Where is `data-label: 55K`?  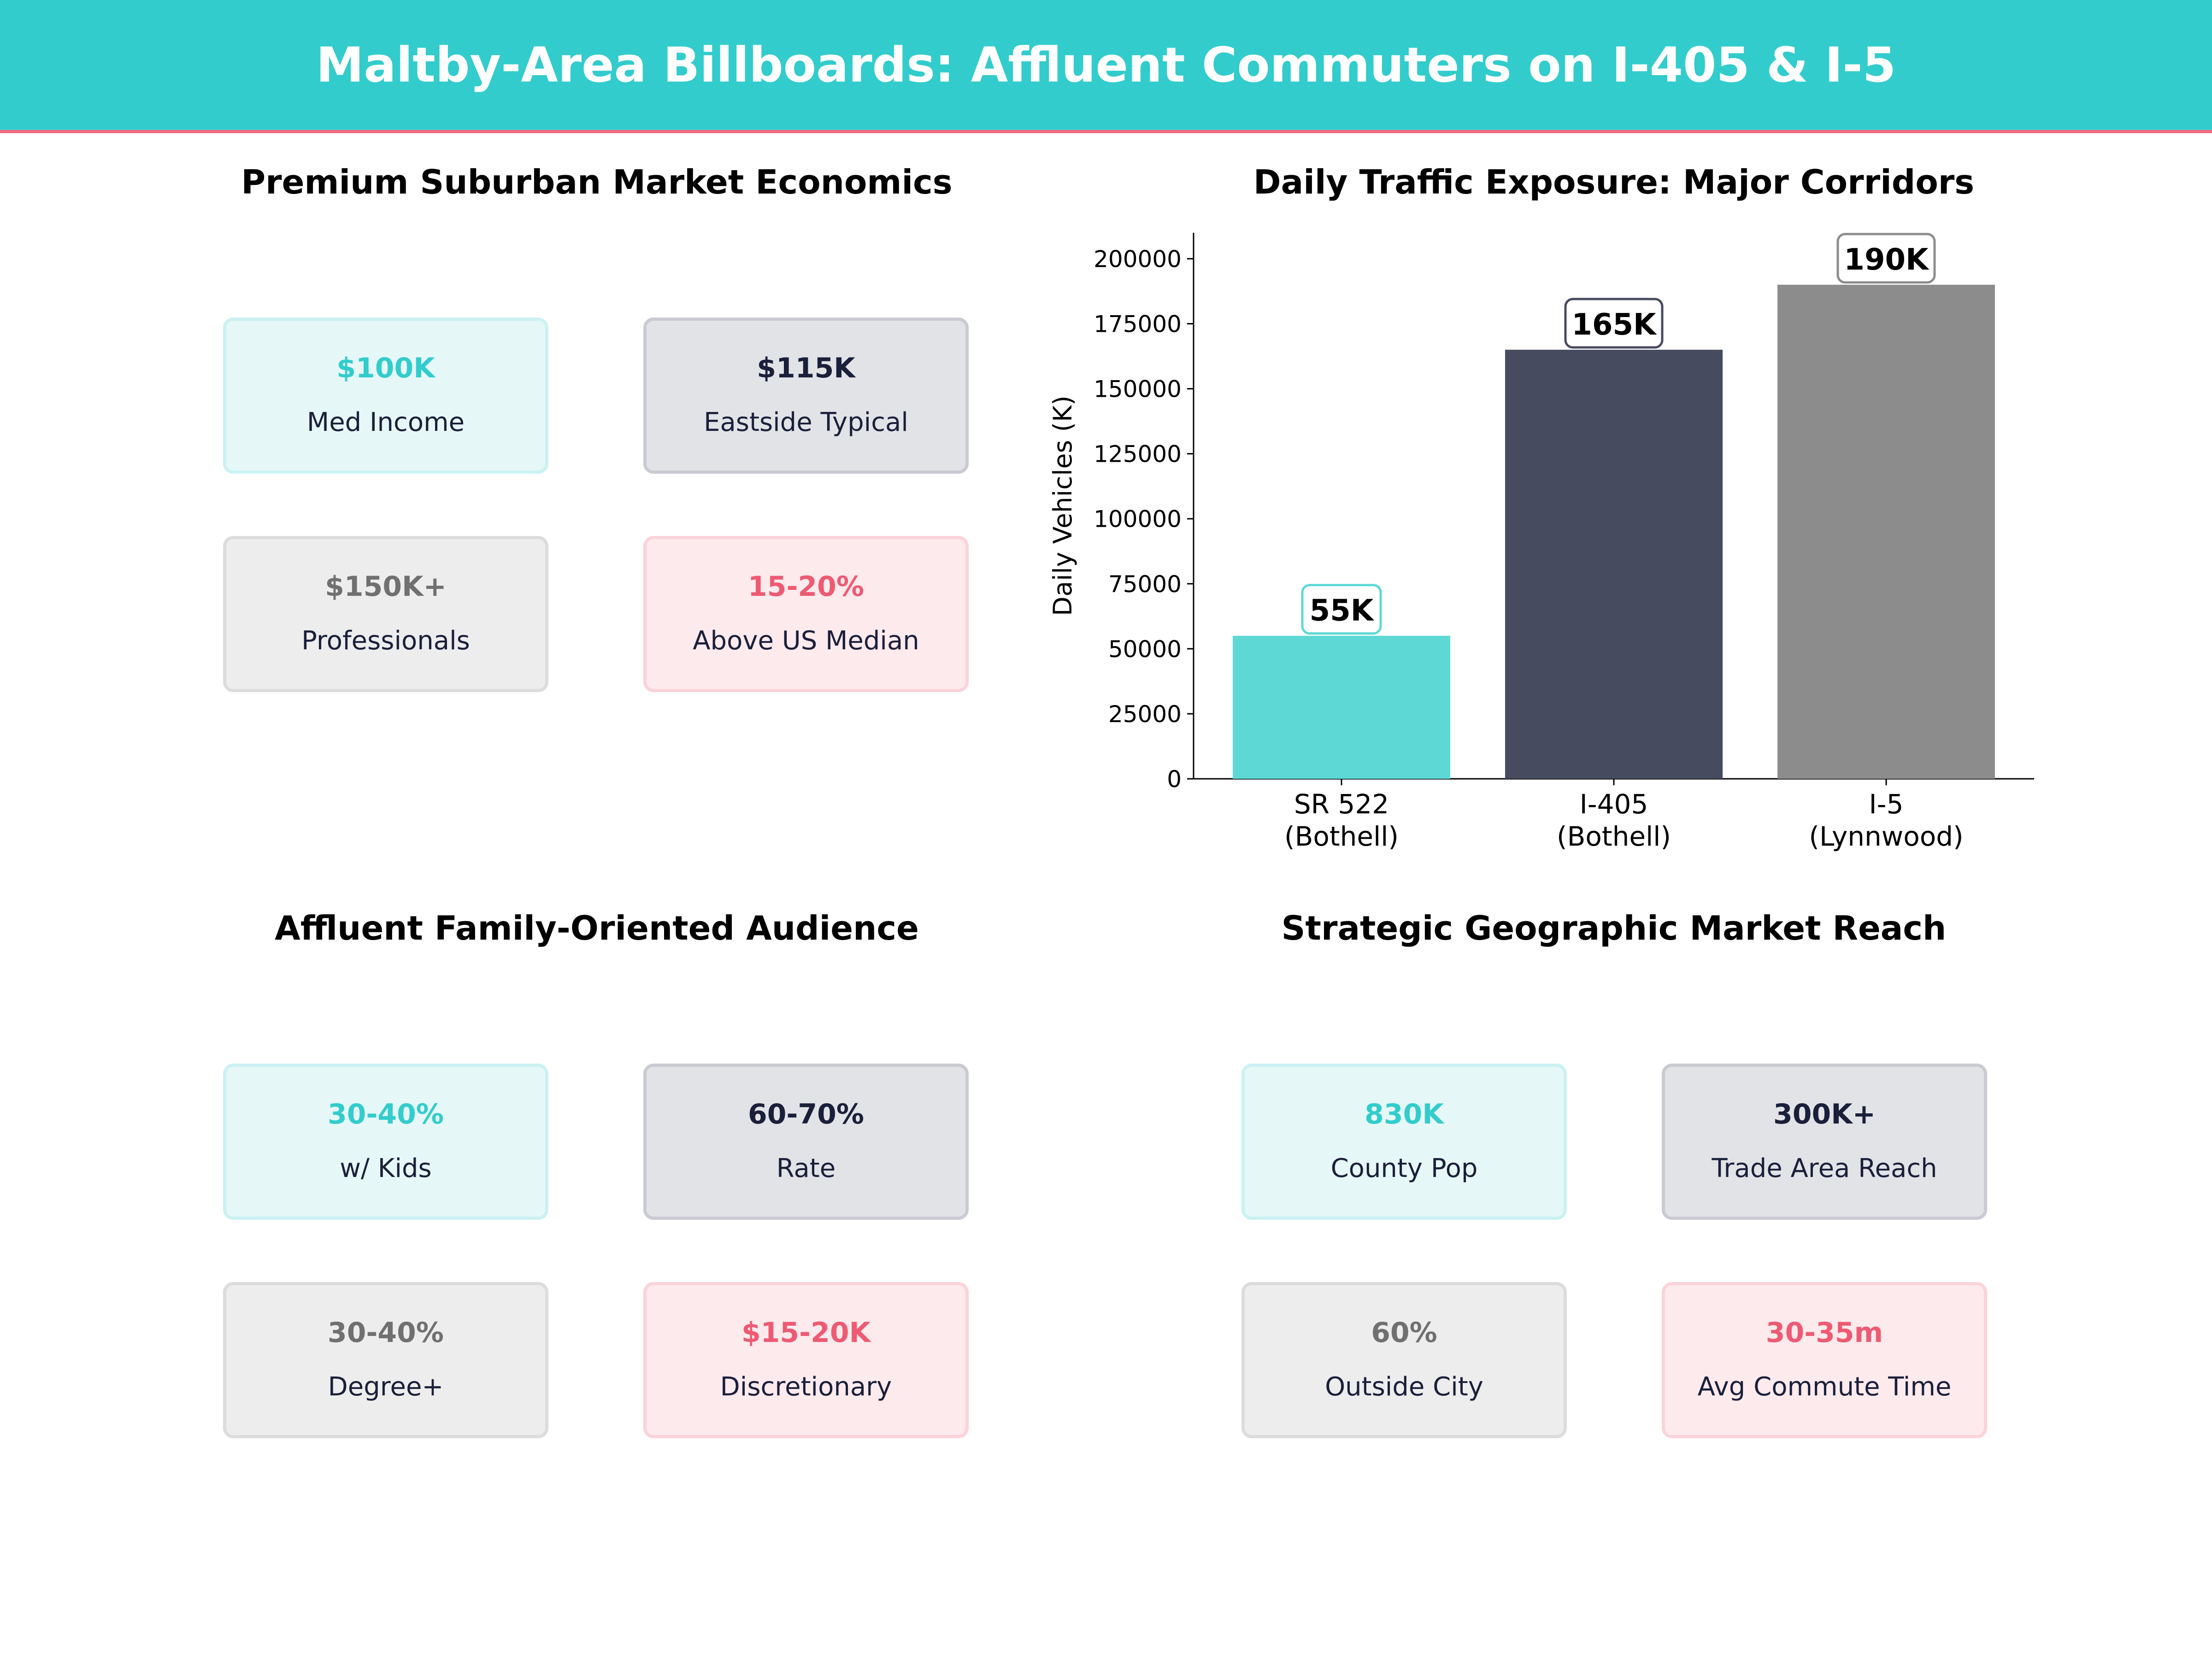 data-label: 55K is located at coordinates (1342, 611).